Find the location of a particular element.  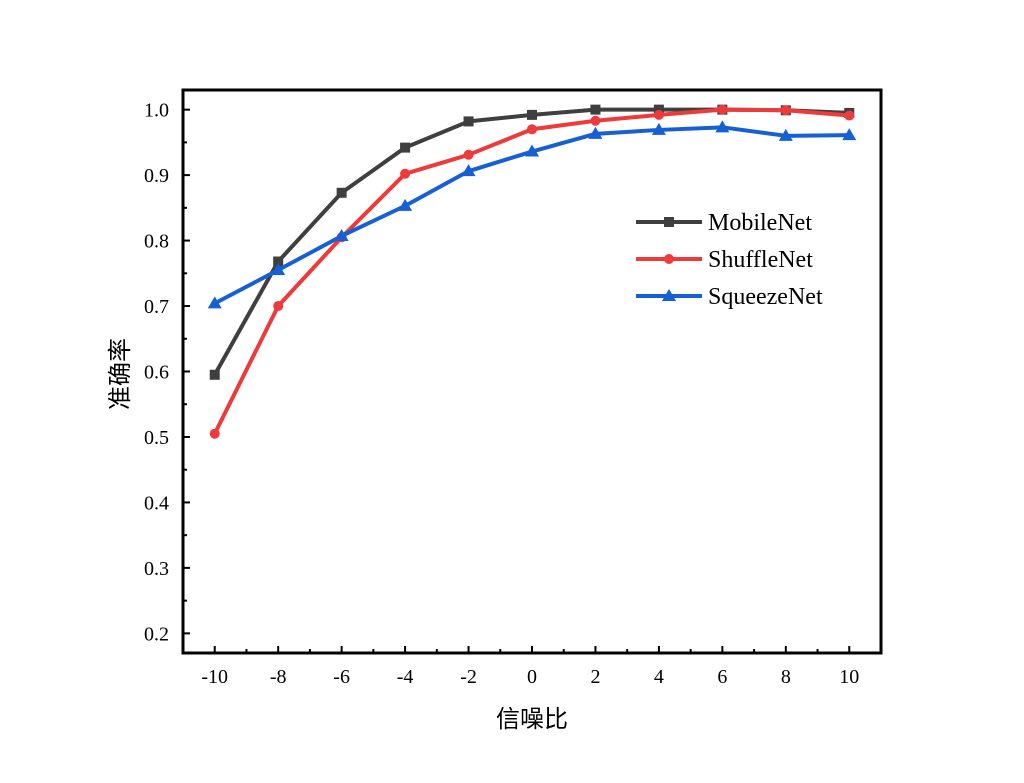

legend-item-squeezenet: SqueezeNet is located at coordinates (729, 297).